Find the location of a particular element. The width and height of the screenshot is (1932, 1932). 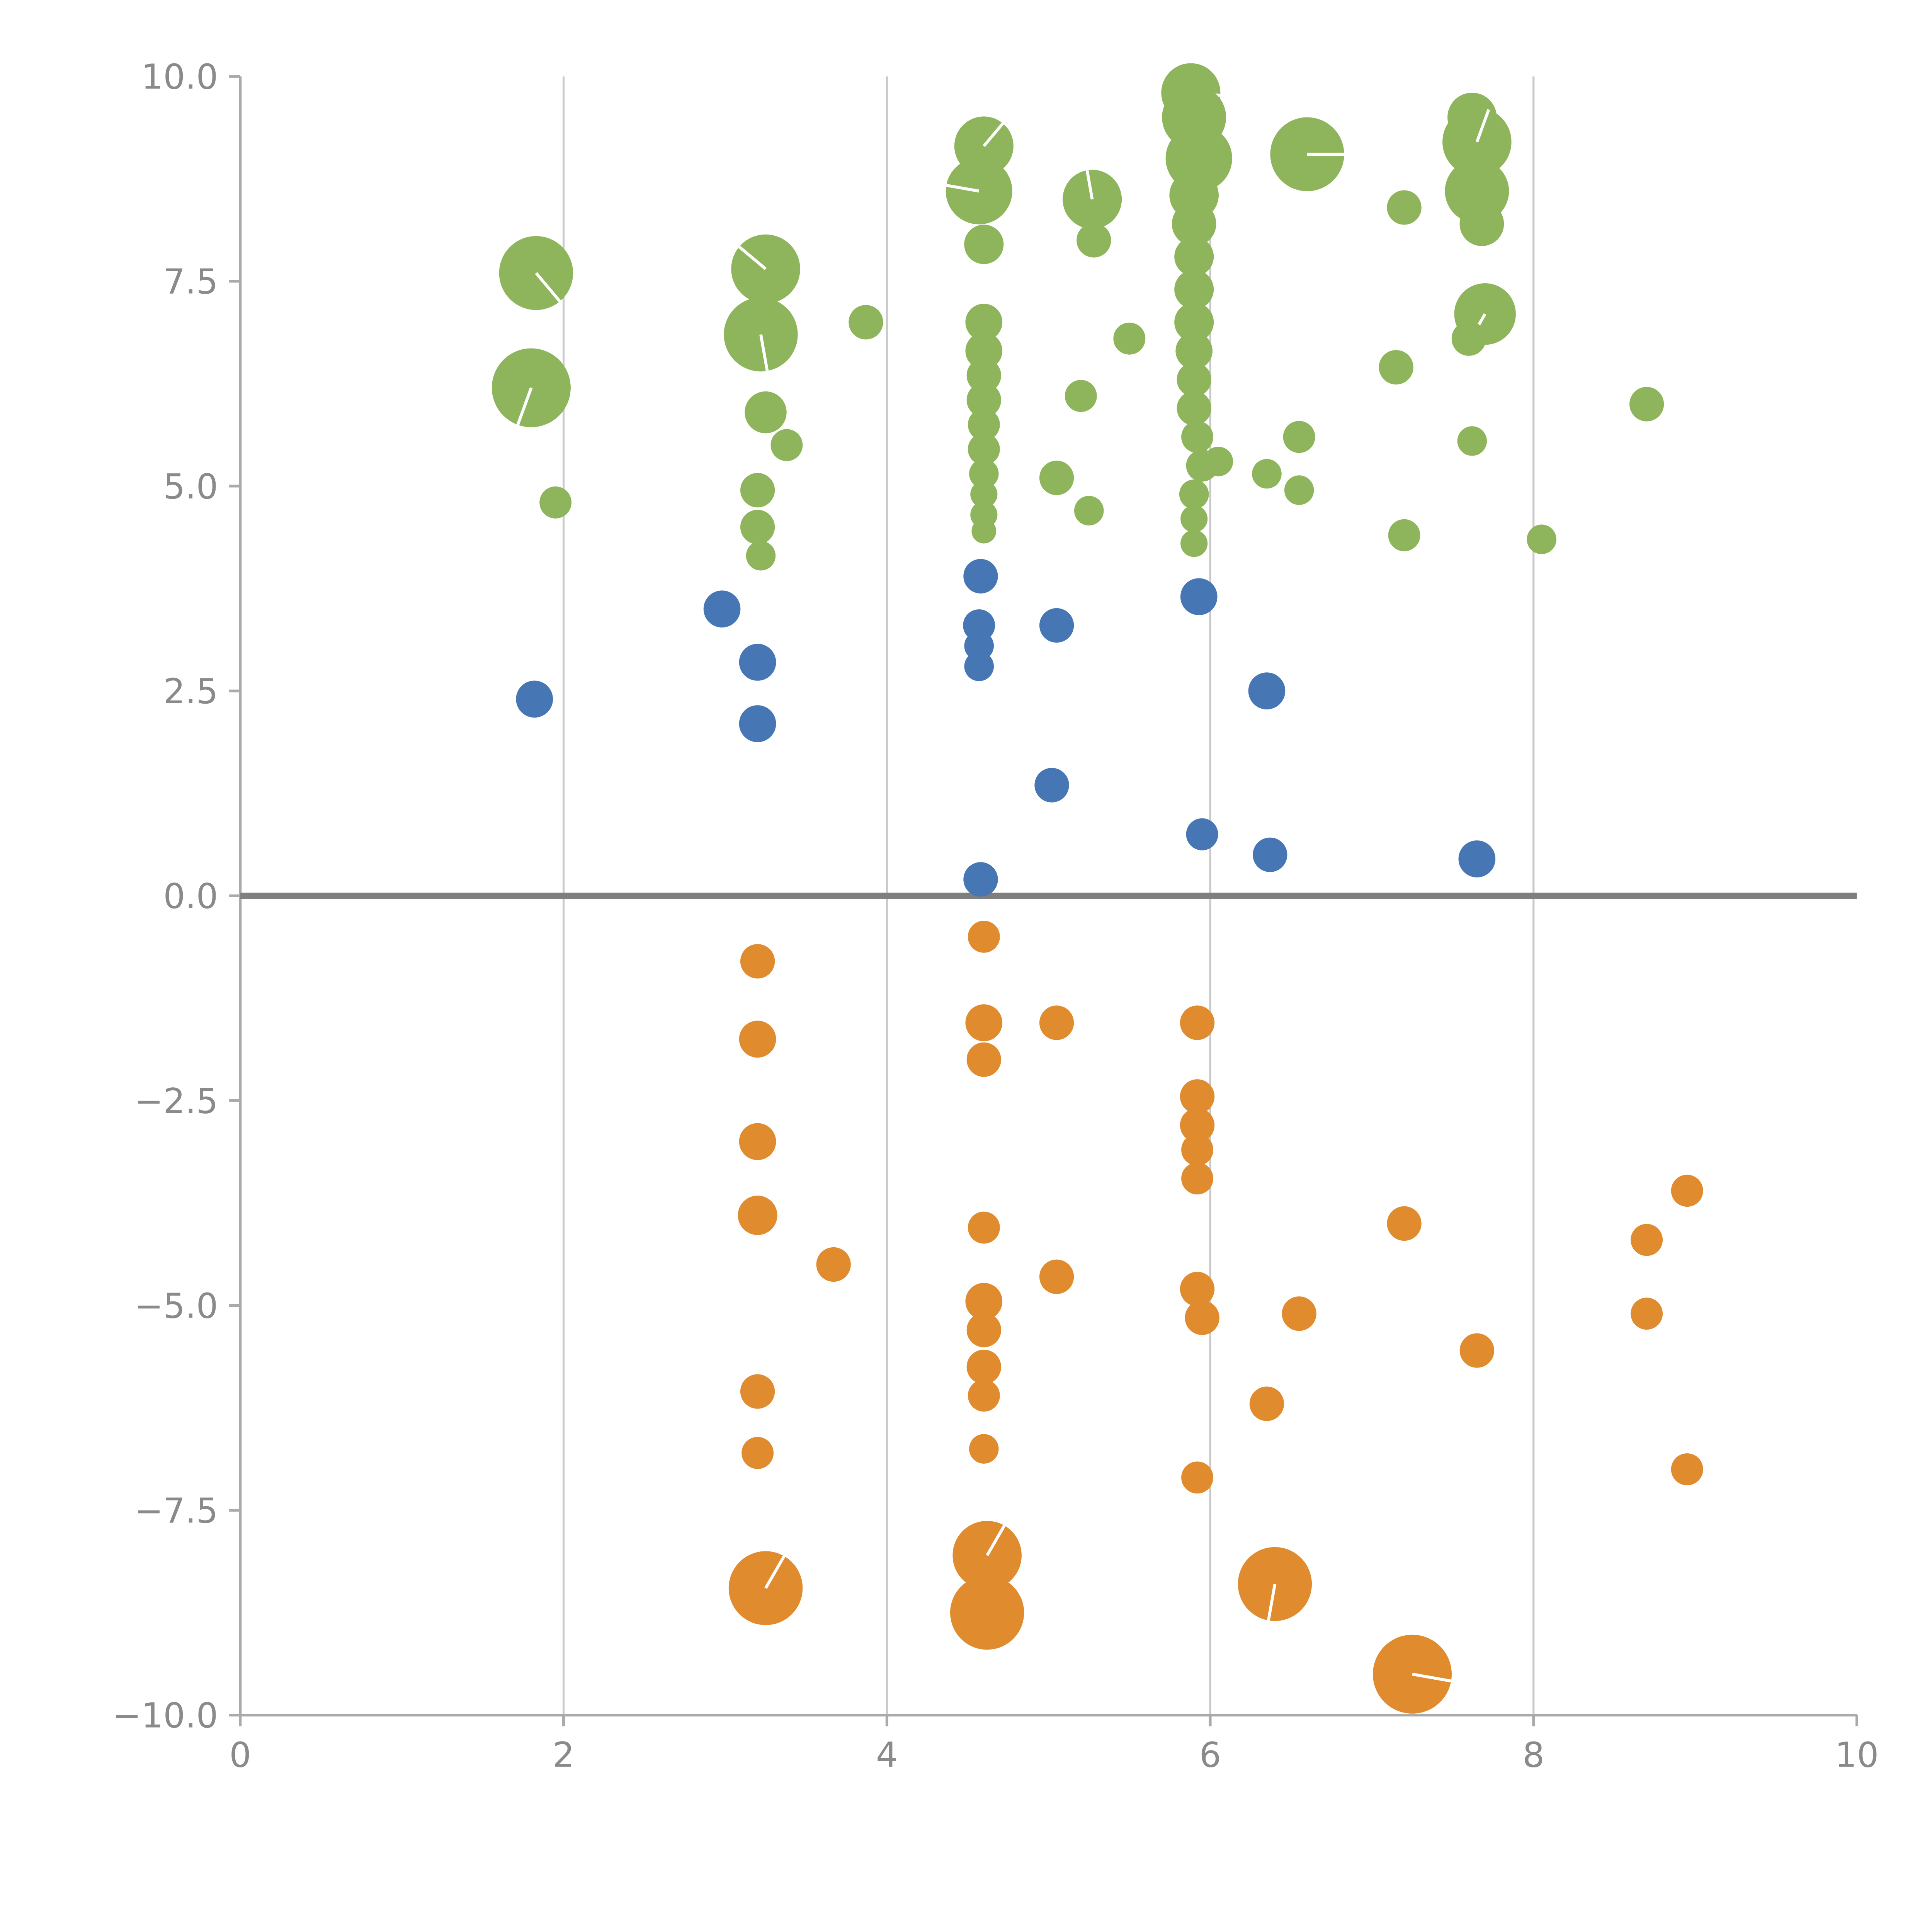

y-tick-label: 10.0 is located at coordinates (179, 77).